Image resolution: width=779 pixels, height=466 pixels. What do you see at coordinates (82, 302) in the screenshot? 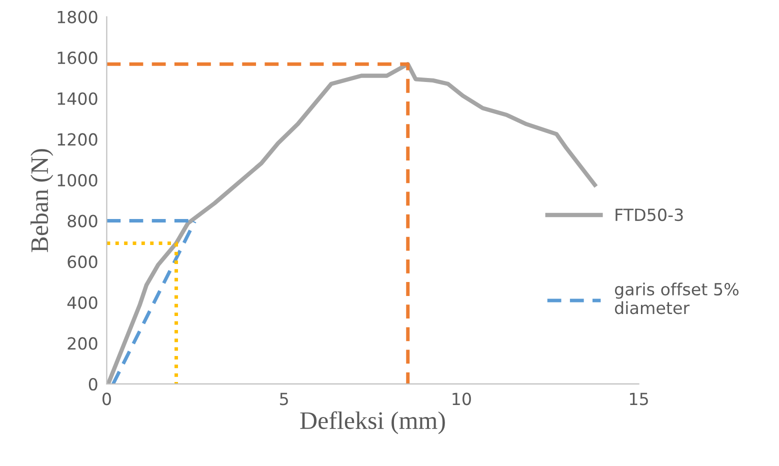
I see `y-tick-label: 400` at bounding box center [82, 302].